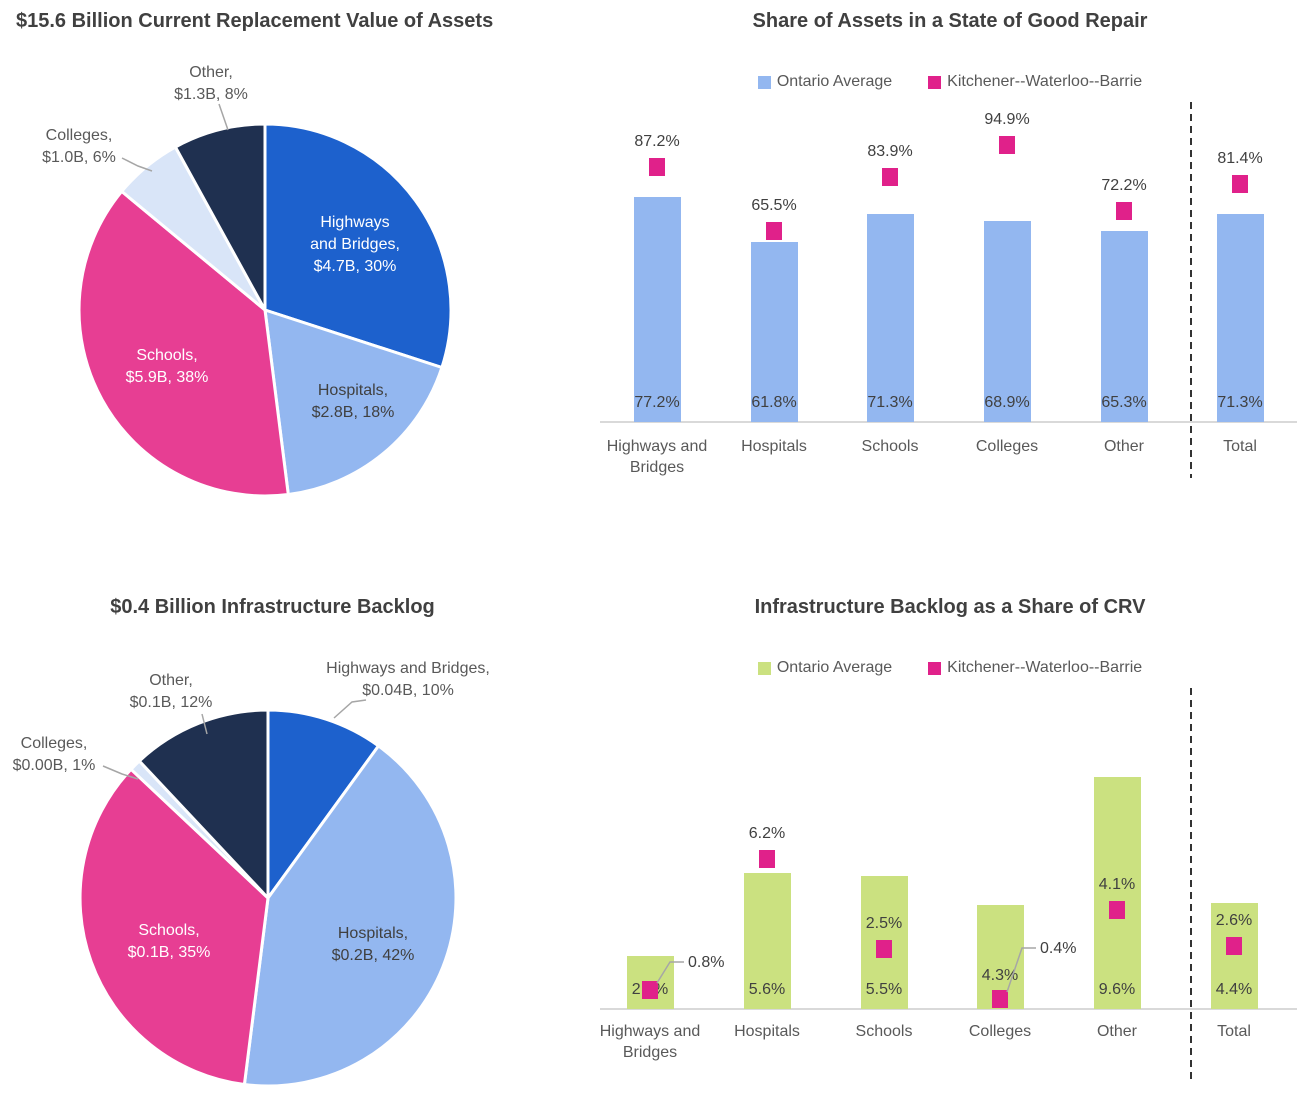 The width and height of the screenshot is (1300, 1096). I want to click on pie-label-hospitals: Hospitals, $2.8B, 18%, so click(353, 402).